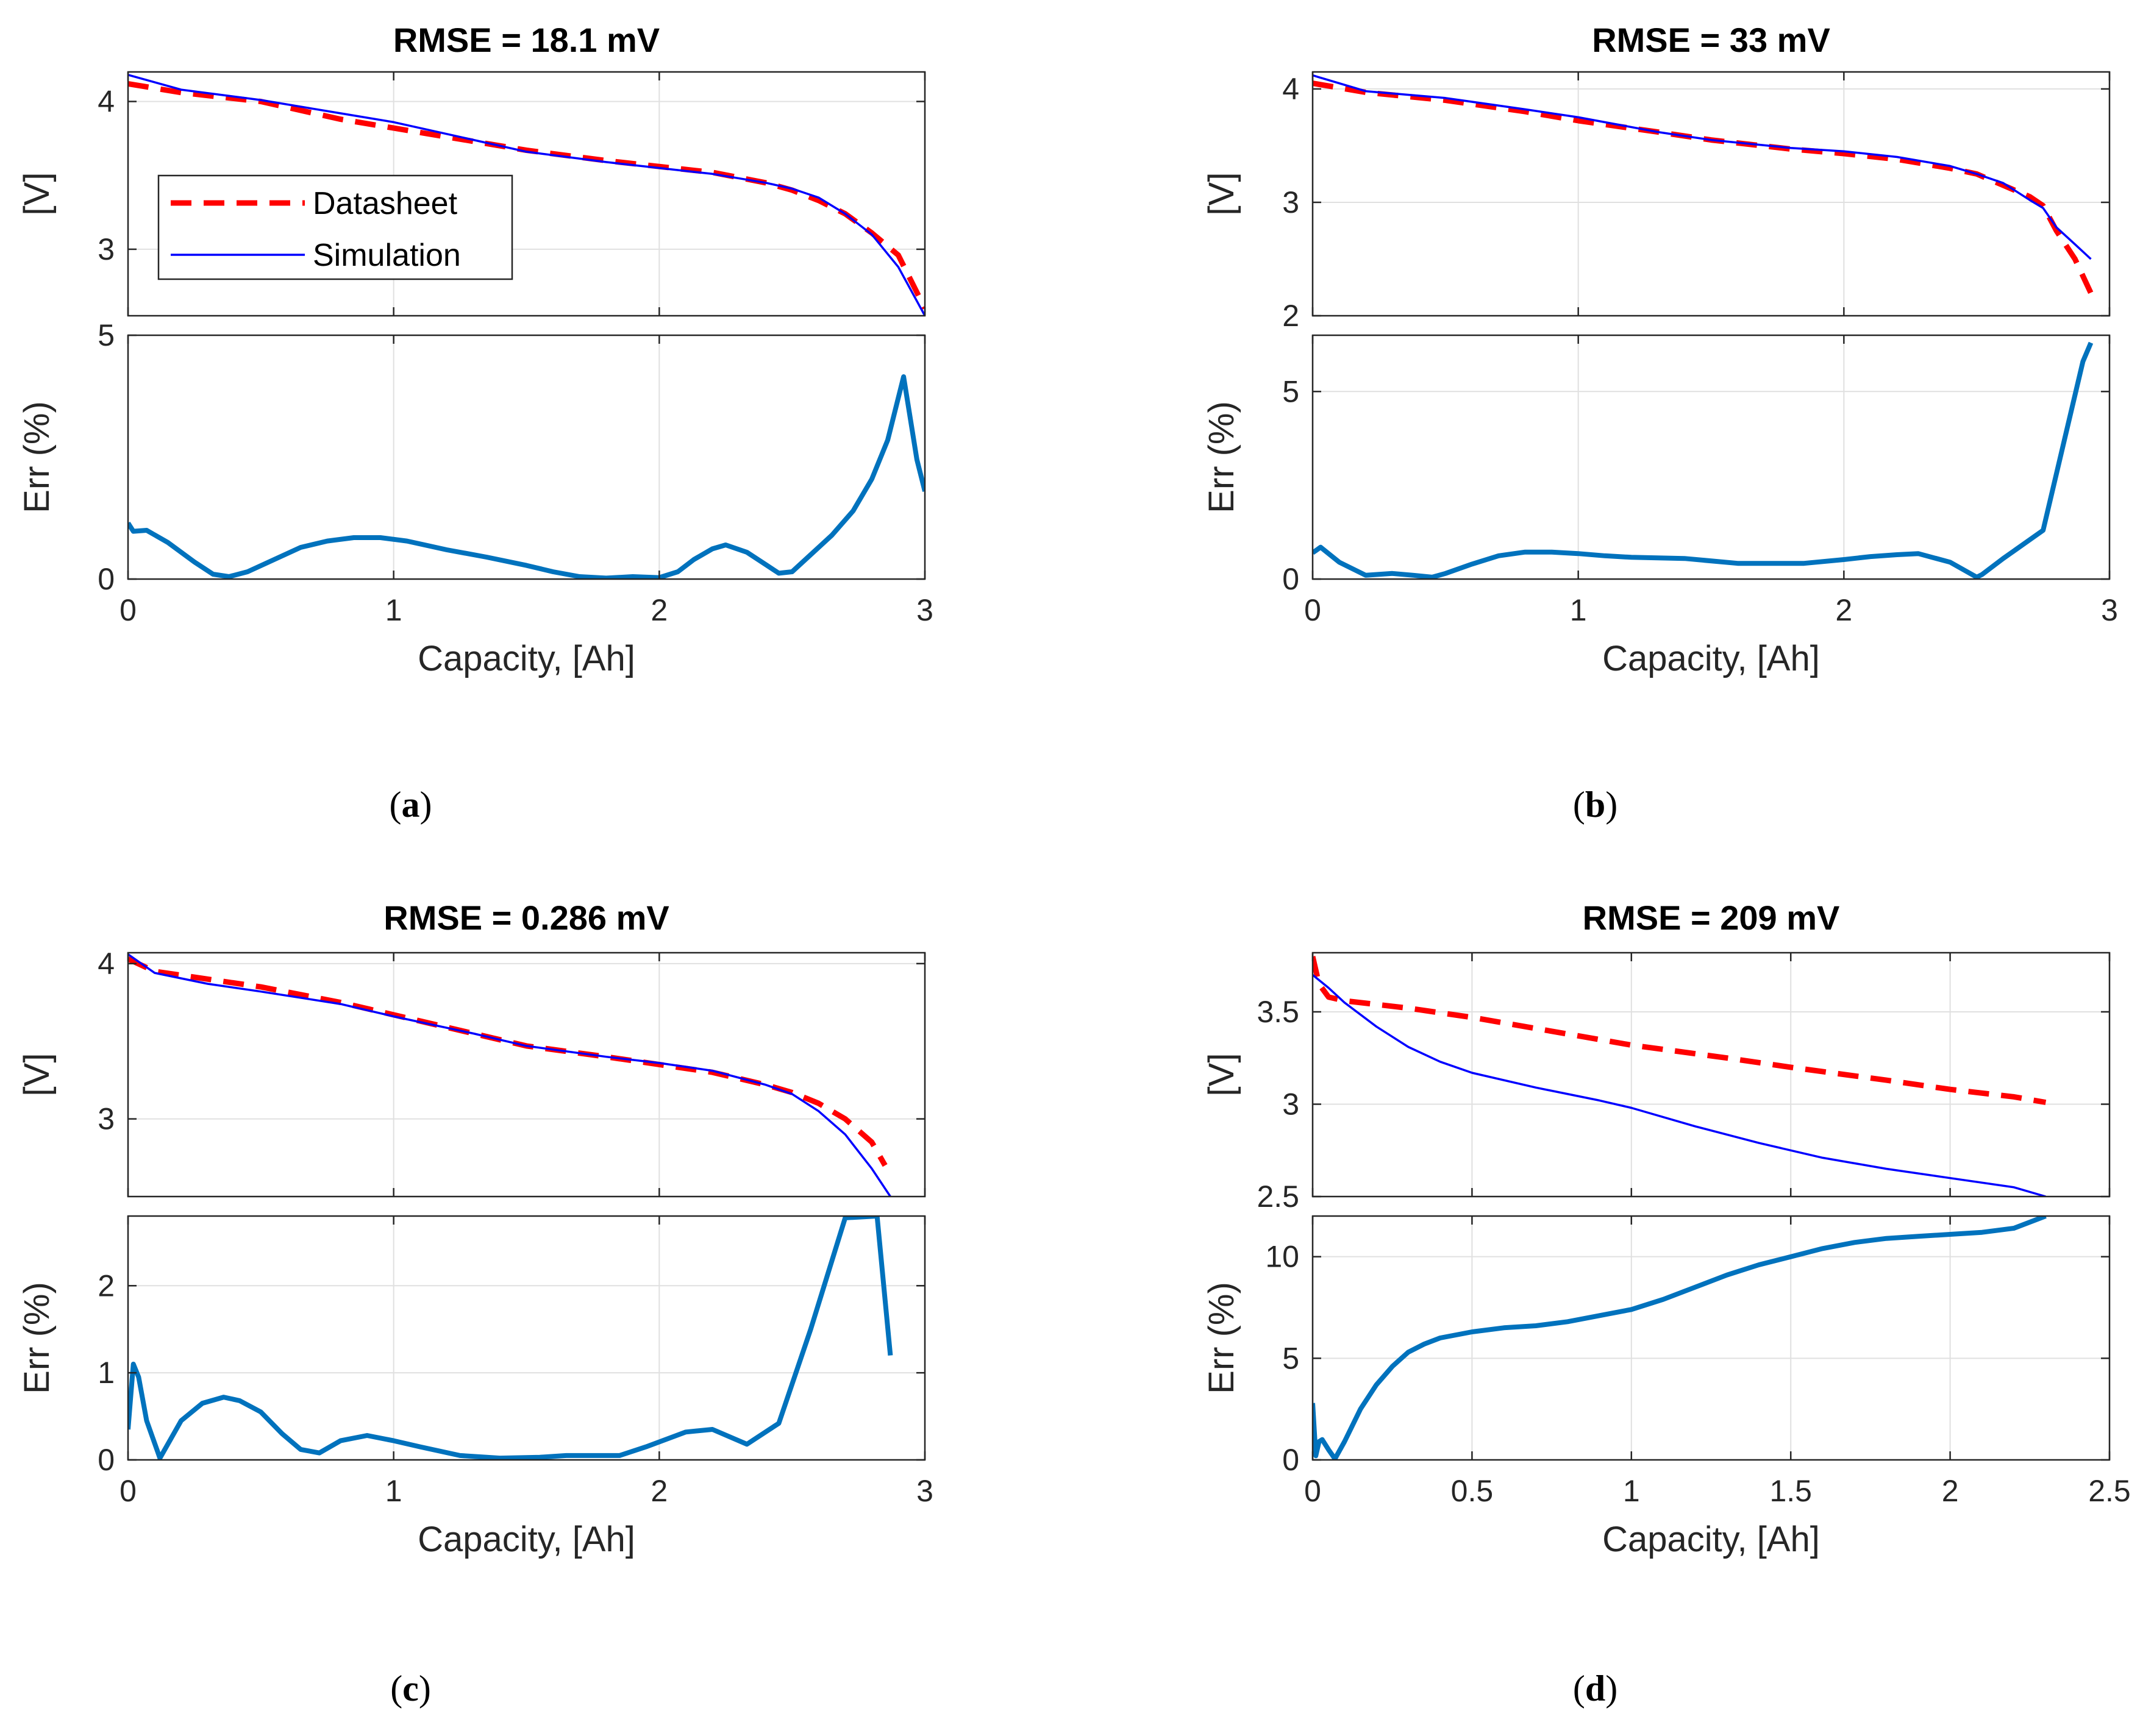 This screenshot has width=2154, height=1736. I want to click on panel-caption: (c), so click(410, 1688).